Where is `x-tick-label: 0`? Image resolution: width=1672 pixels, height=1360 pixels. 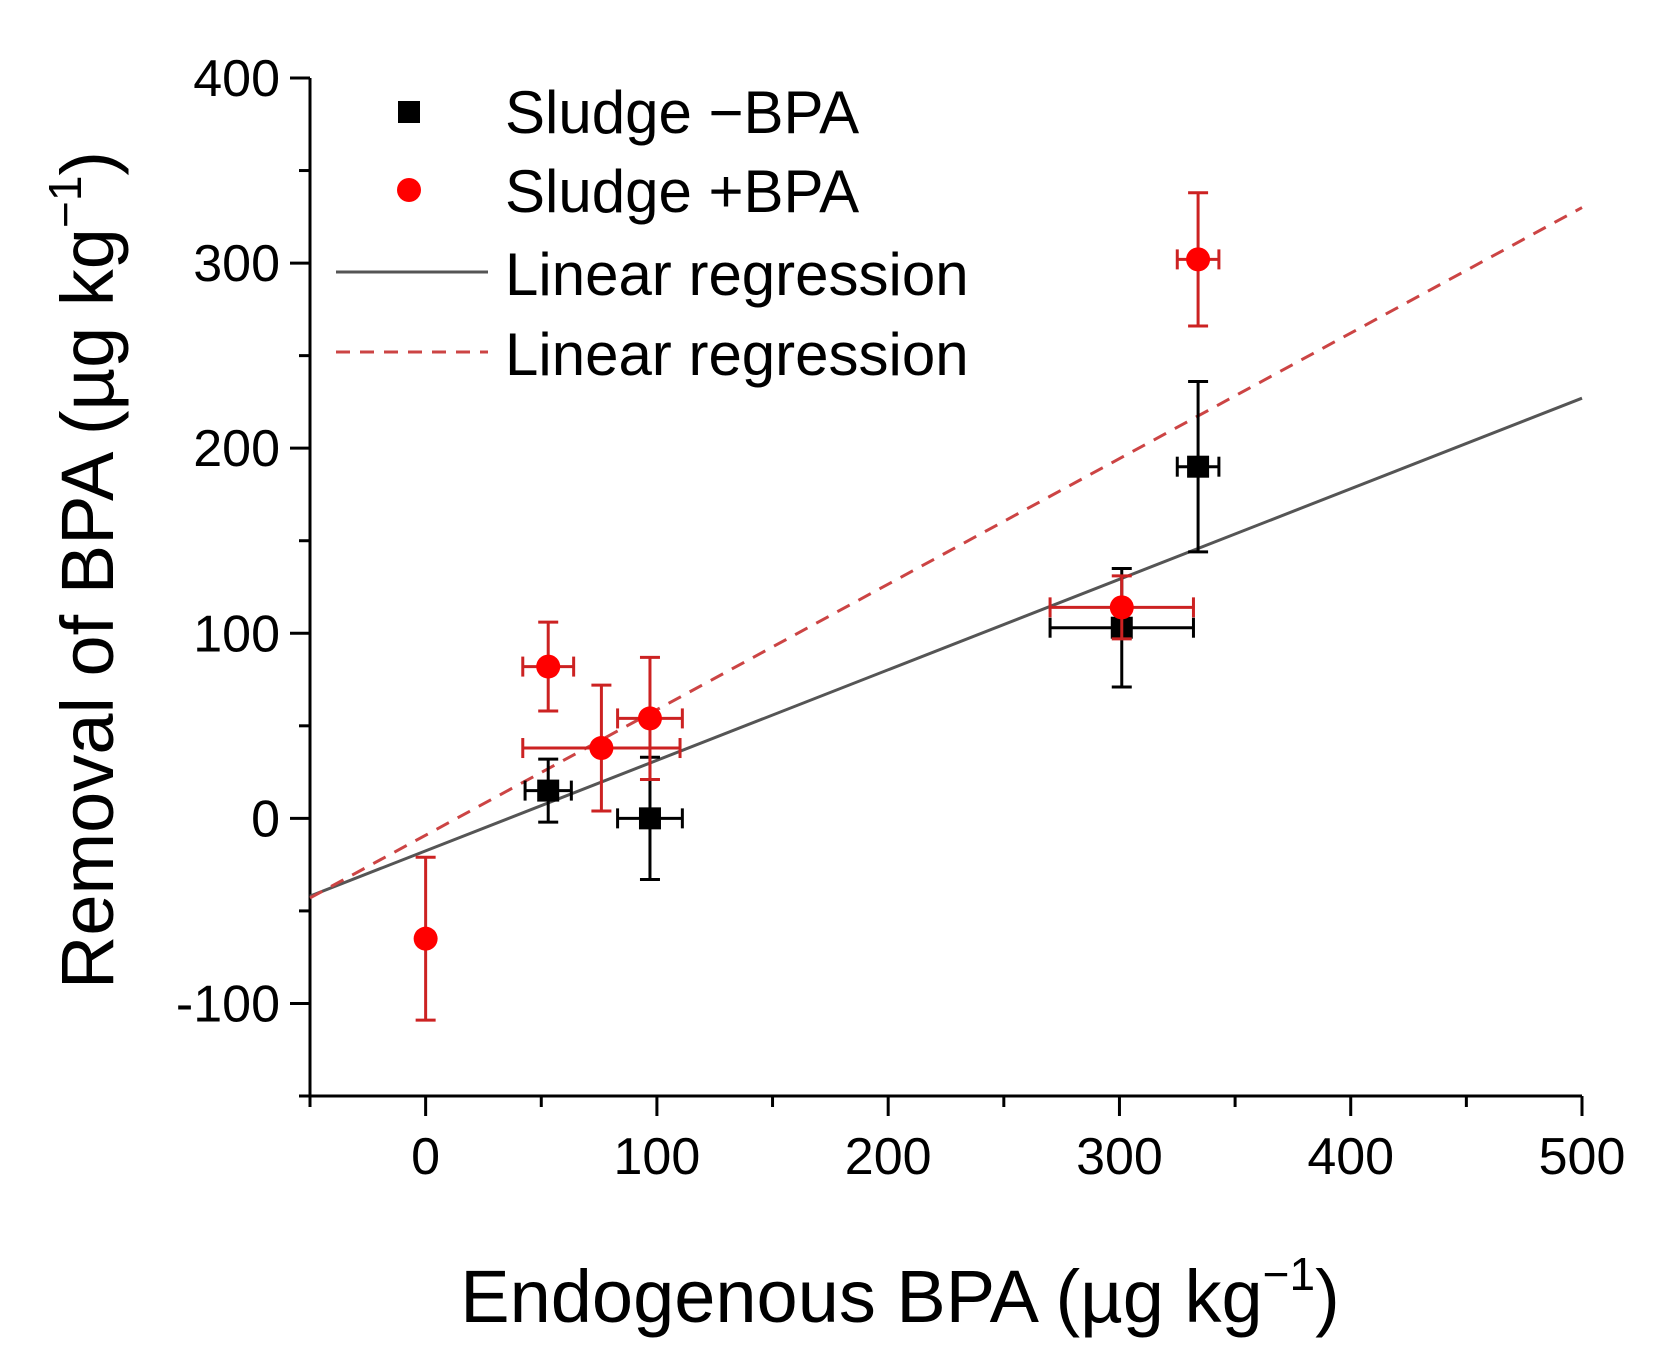 x-tick-label: 0 is located at coordinates (425, 1157).